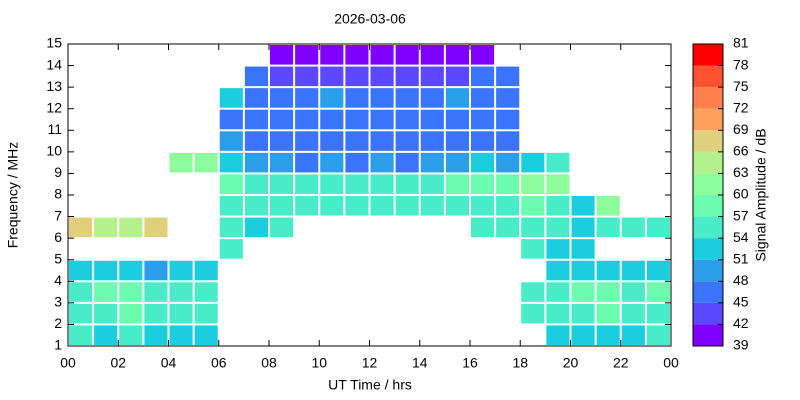 The width and height of the screenshot is (800, 400). What do you see at coordinates (58, 215) in the screenshot?
I see `y-tick-label: 7` at bounding box center [58, 215].